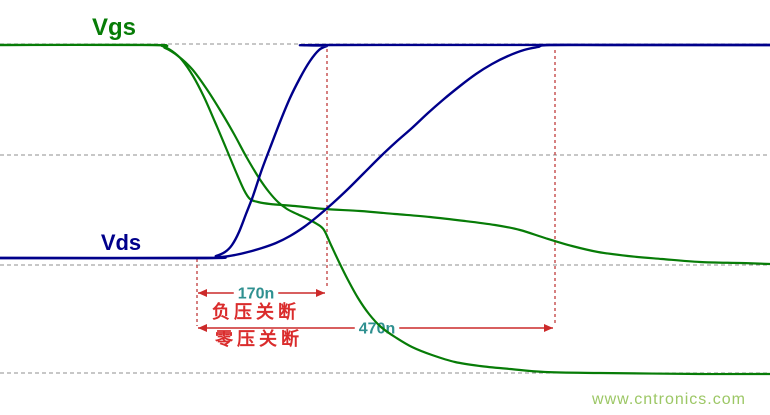 This screenshot has height=415, width=770. What do you see at coordinates (121, 242) in the screenshot?
I see `vds-trace-label: Vds` at bounding box center [121, 242].